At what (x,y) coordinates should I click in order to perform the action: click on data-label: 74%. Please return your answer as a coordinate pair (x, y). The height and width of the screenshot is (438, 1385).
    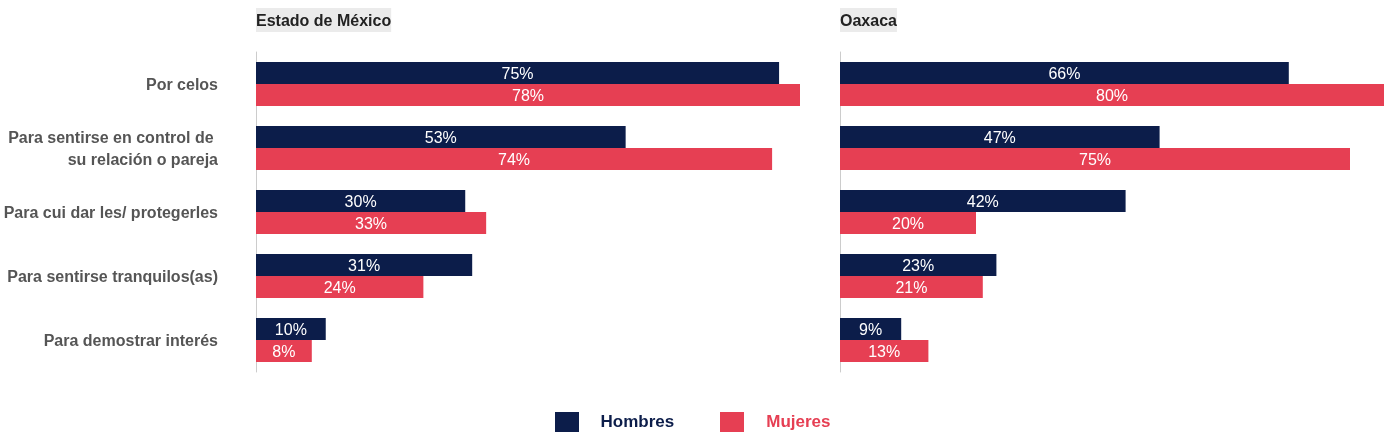
    Looking at the image, I should click on (514, 159).